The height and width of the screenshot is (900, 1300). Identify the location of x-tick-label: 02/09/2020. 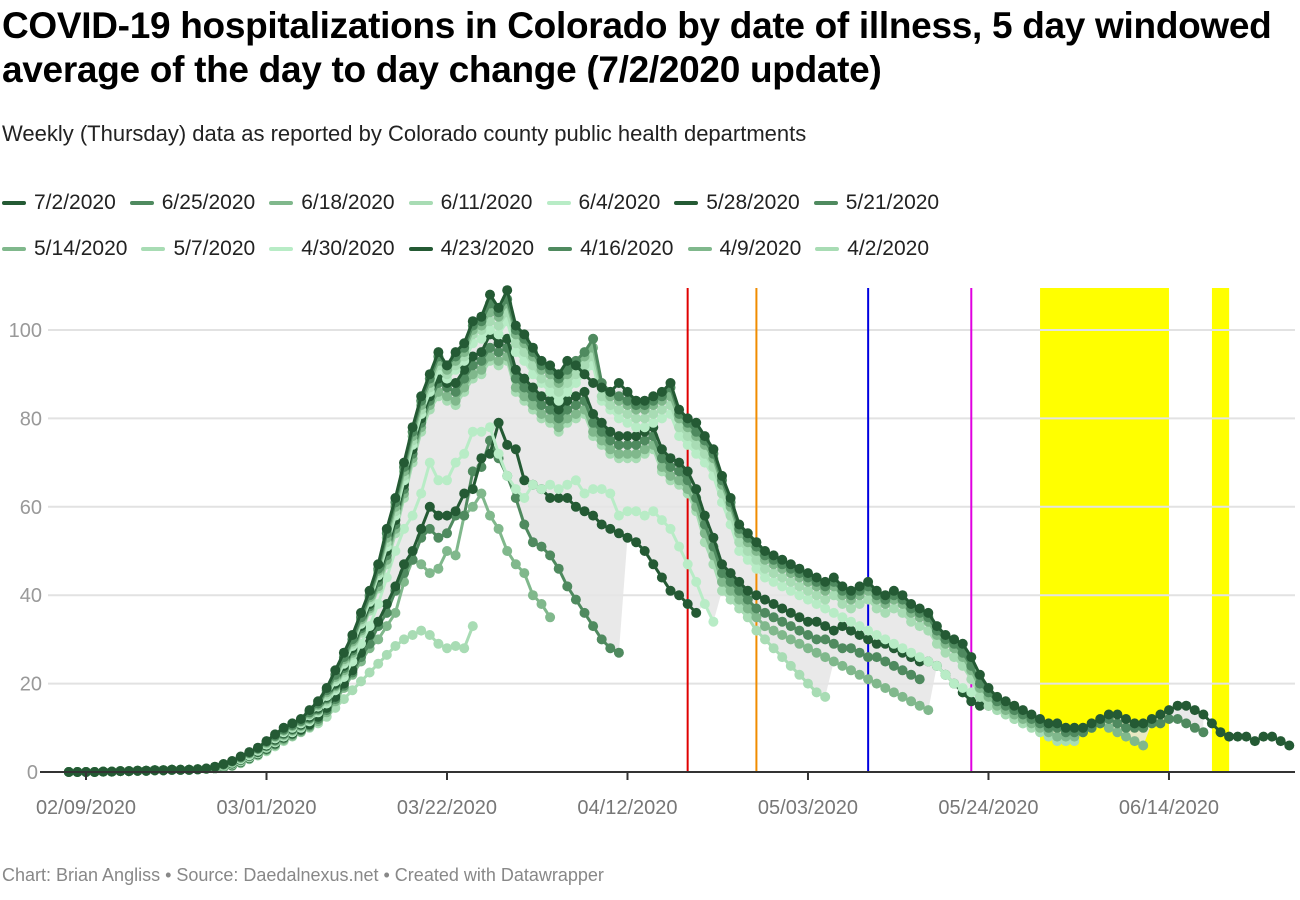
(86, 808).